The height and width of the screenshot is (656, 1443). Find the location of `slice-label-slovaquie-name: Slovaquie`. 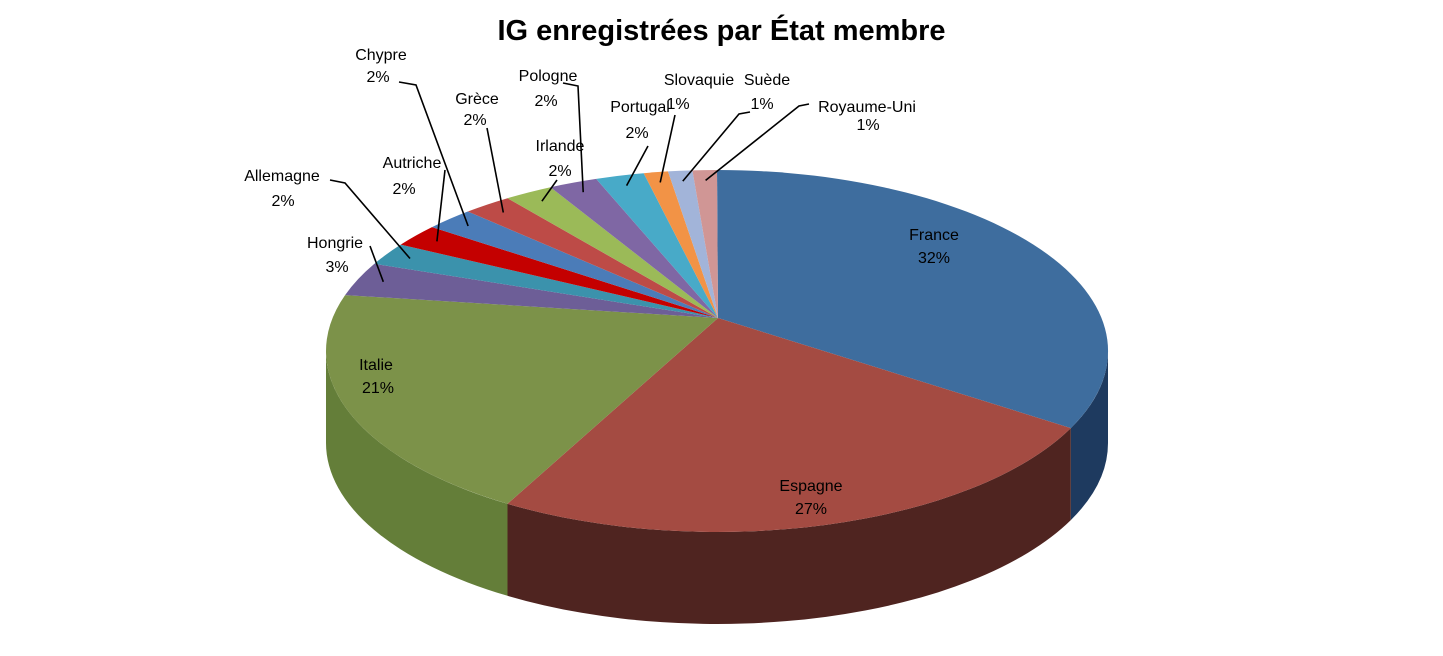

slice-label-slovaquie-name: Slovaquie is located at coordinates (699, 80).